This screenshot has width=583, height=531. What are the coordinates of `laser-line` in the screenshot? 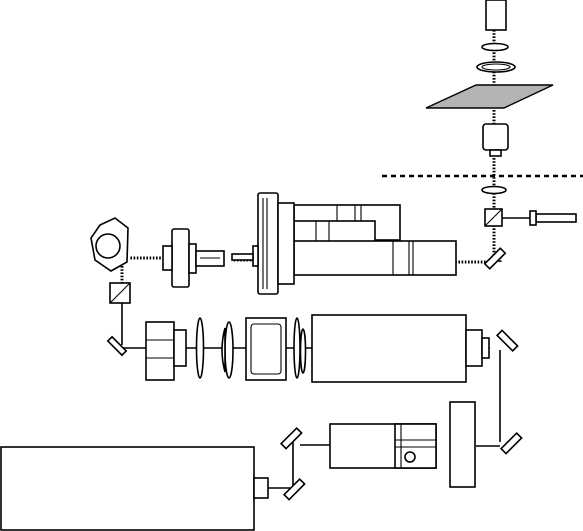 It's located at (332, 348).